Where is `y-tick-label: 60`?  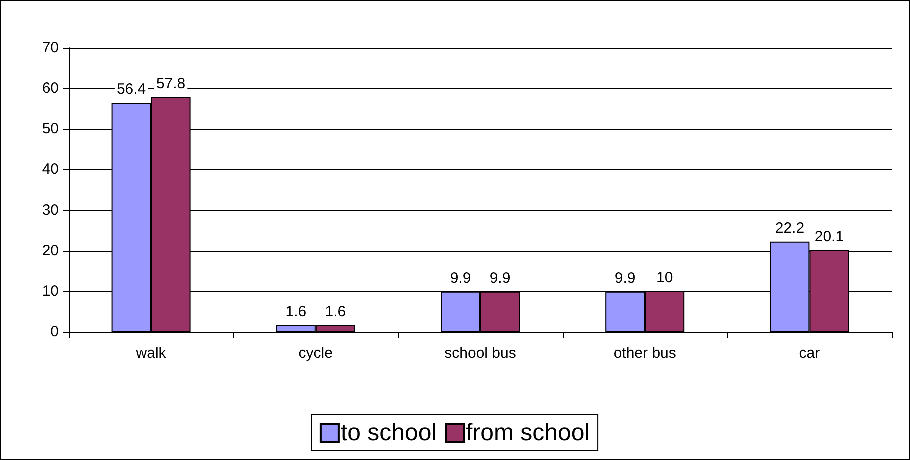
y-tick-label: 60 is located at coordinates (50, 89).